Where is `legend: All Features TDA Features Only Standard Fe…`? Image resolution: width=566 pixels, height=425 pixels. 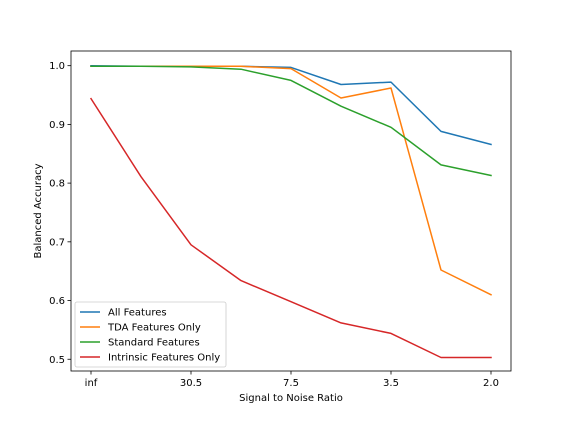
legend: All Features TDA Features Only Standard Fe… is located at coordinates (150, 334).